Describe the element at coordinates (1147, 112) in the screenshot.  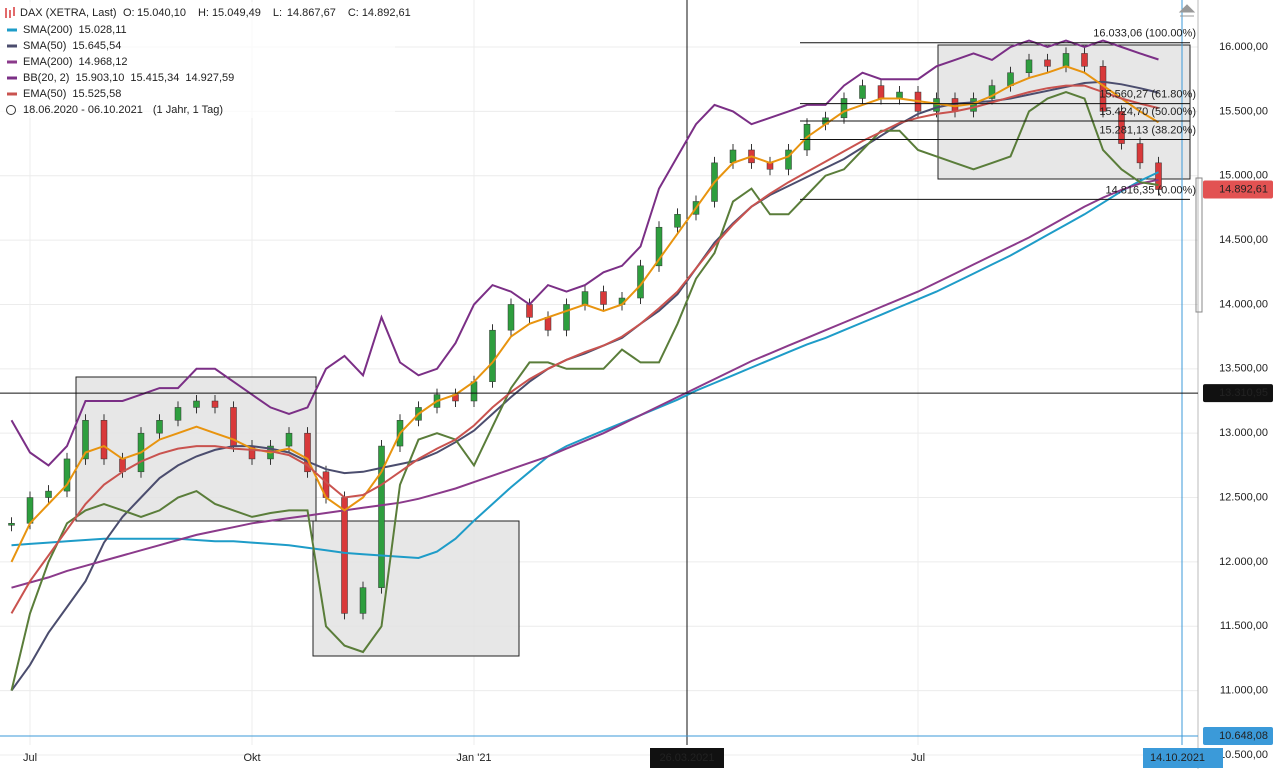
I see `fib-label: 15.424,70 (50.00%)` at that location.